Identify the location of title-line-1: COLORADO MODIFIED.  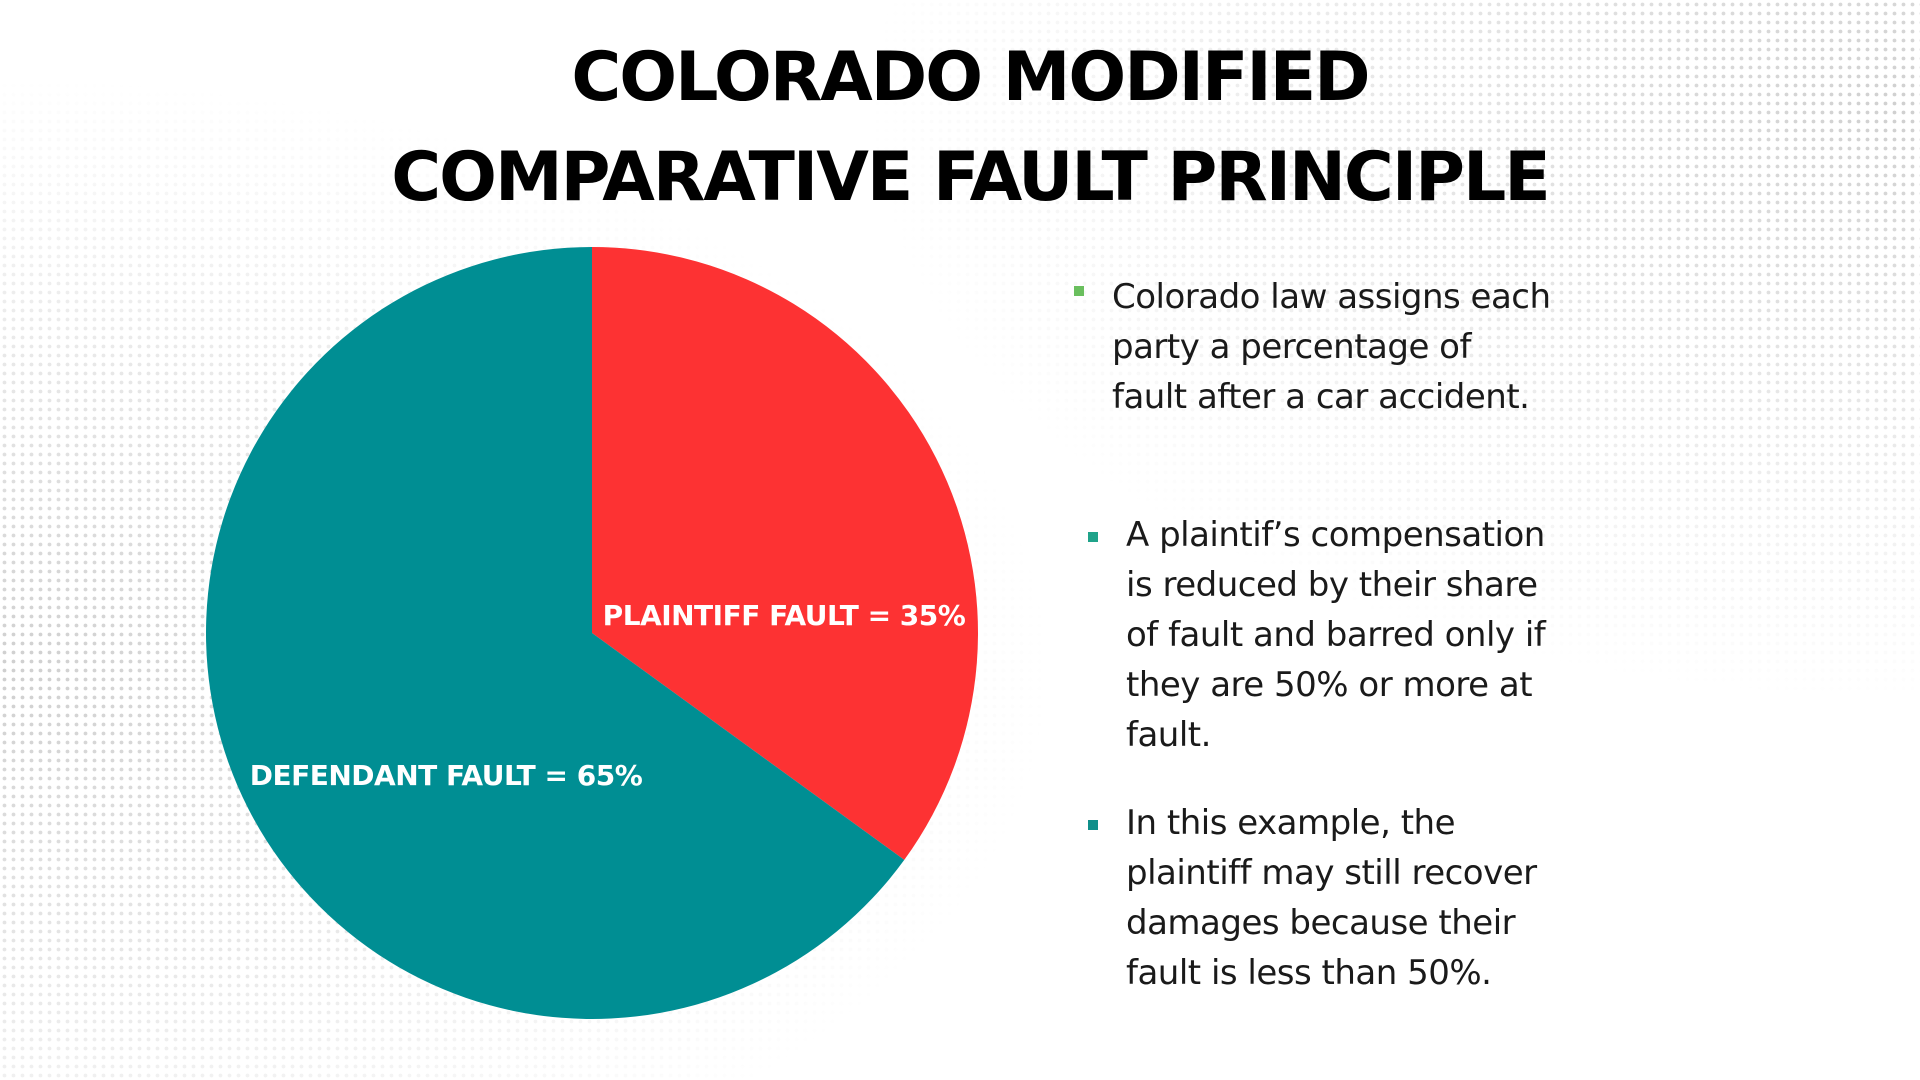
(970, 77).